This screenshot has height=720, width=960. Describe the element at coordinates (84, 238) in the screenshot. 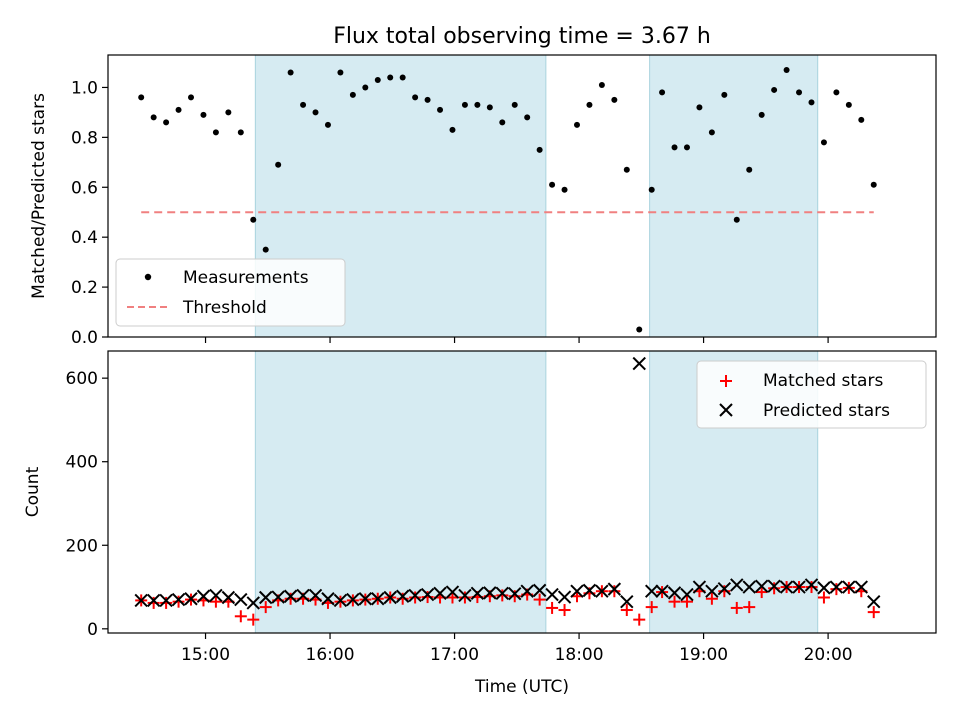

I see `top-y-tick-label: 0.4` at that location.